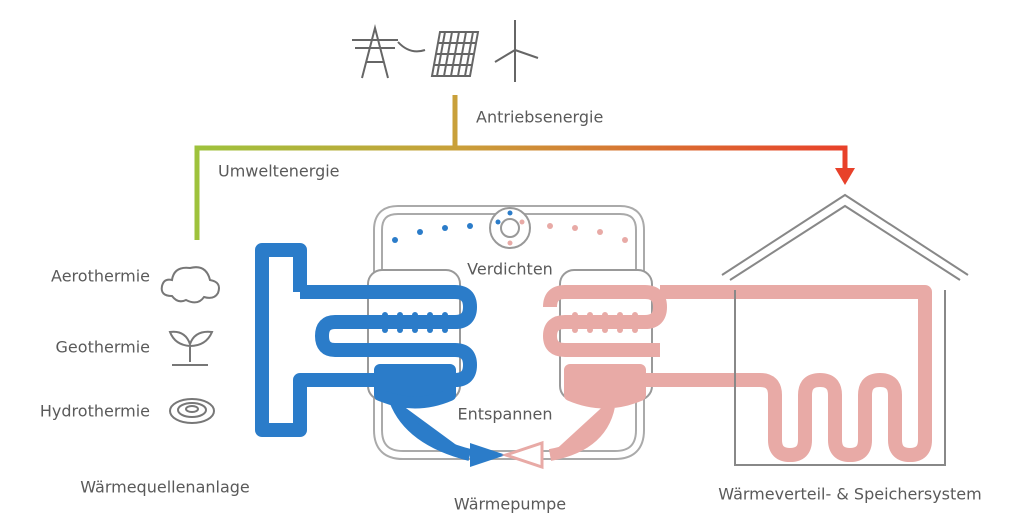 The height and width of the screenshot is (516, 1021). Describe the element at coordinates (510, 228) in the screenshot. I see `compressor` at that location.